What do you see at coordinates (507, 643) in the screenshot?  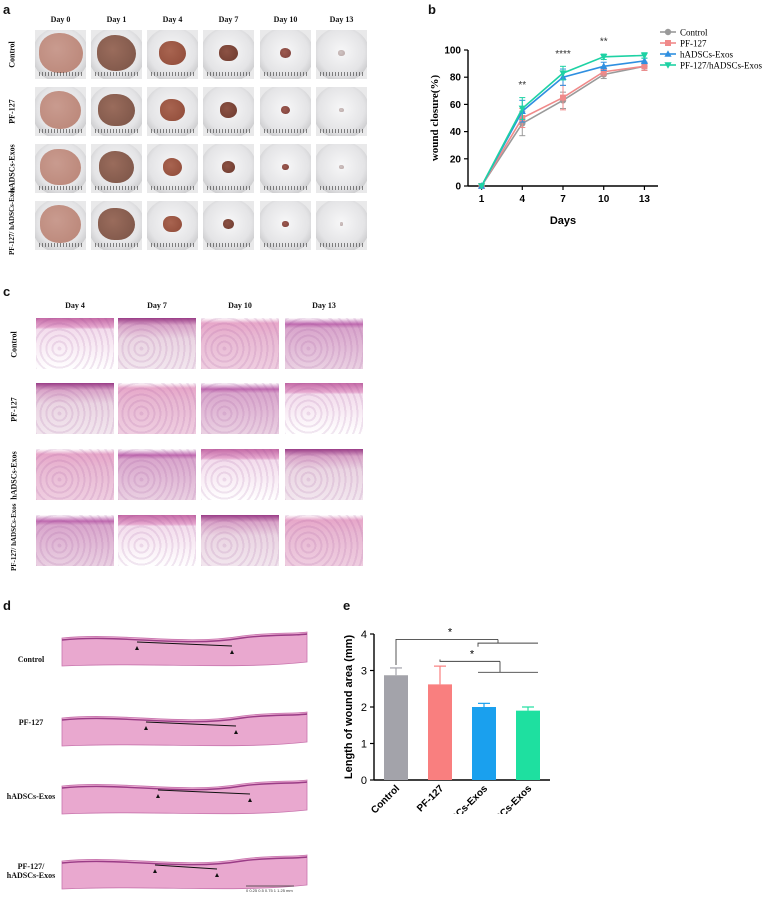 I see `significance-bracket` at bounding box center [507, 643].